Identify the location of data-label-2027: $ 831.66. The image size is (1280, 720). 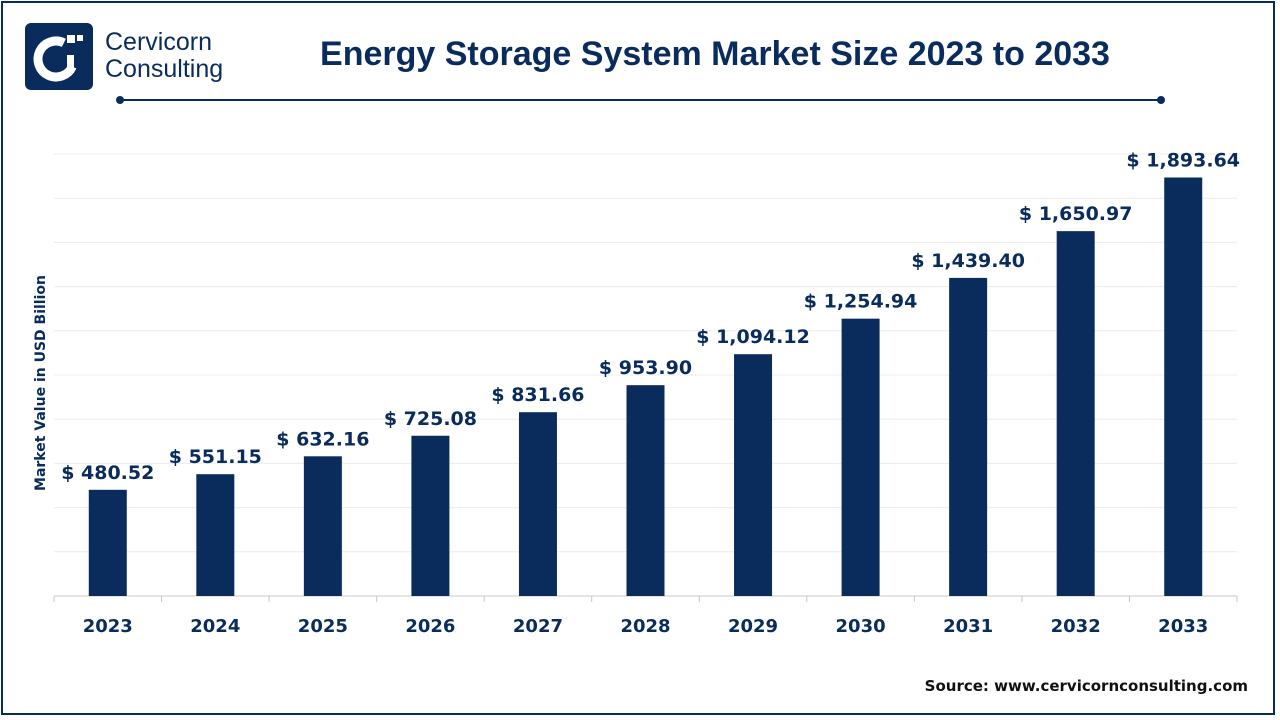
(537, 395).